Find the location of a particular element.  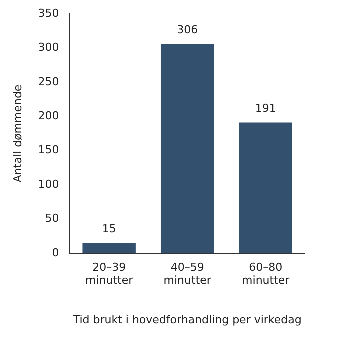

y-tick-label: 100 is located at coordinates (49, 184).